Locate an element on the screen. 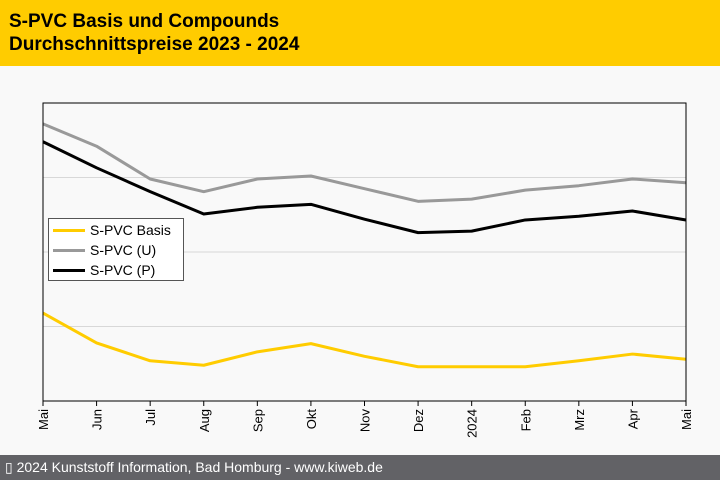  x-tick-label: Jul is located at coordinates (150, 417).